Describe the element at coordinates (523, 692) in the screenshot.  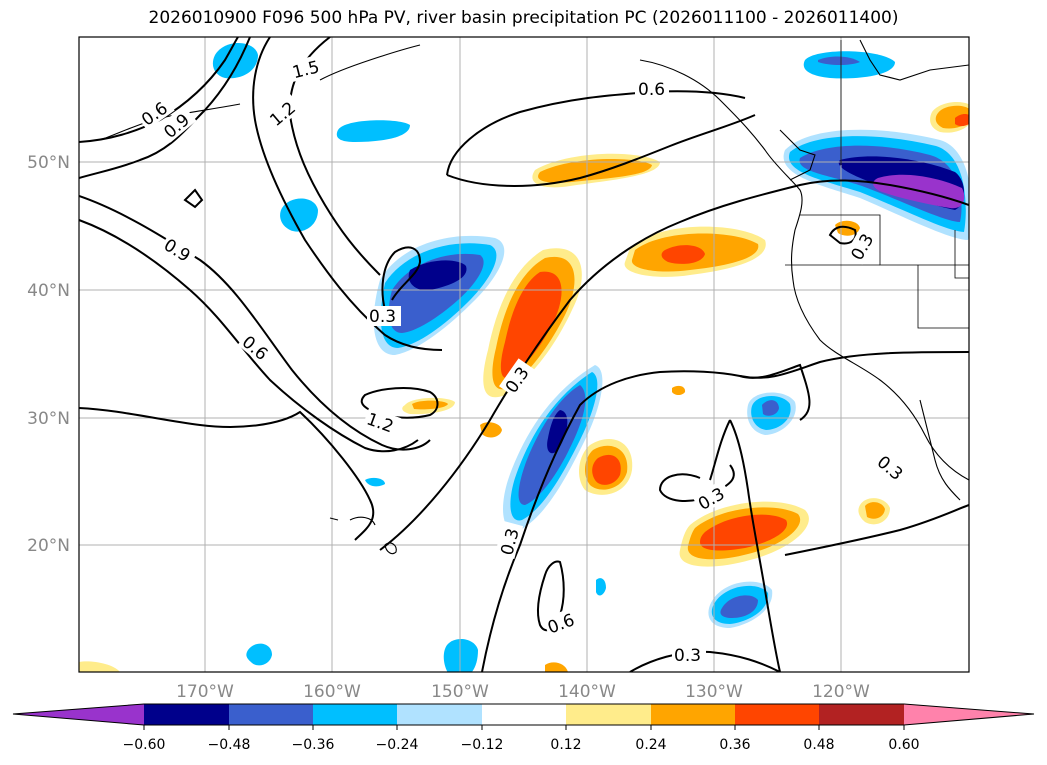
I see `longitude-axis: 170°W 160°W 150°W 140°W 130°W 120°W` at that location.